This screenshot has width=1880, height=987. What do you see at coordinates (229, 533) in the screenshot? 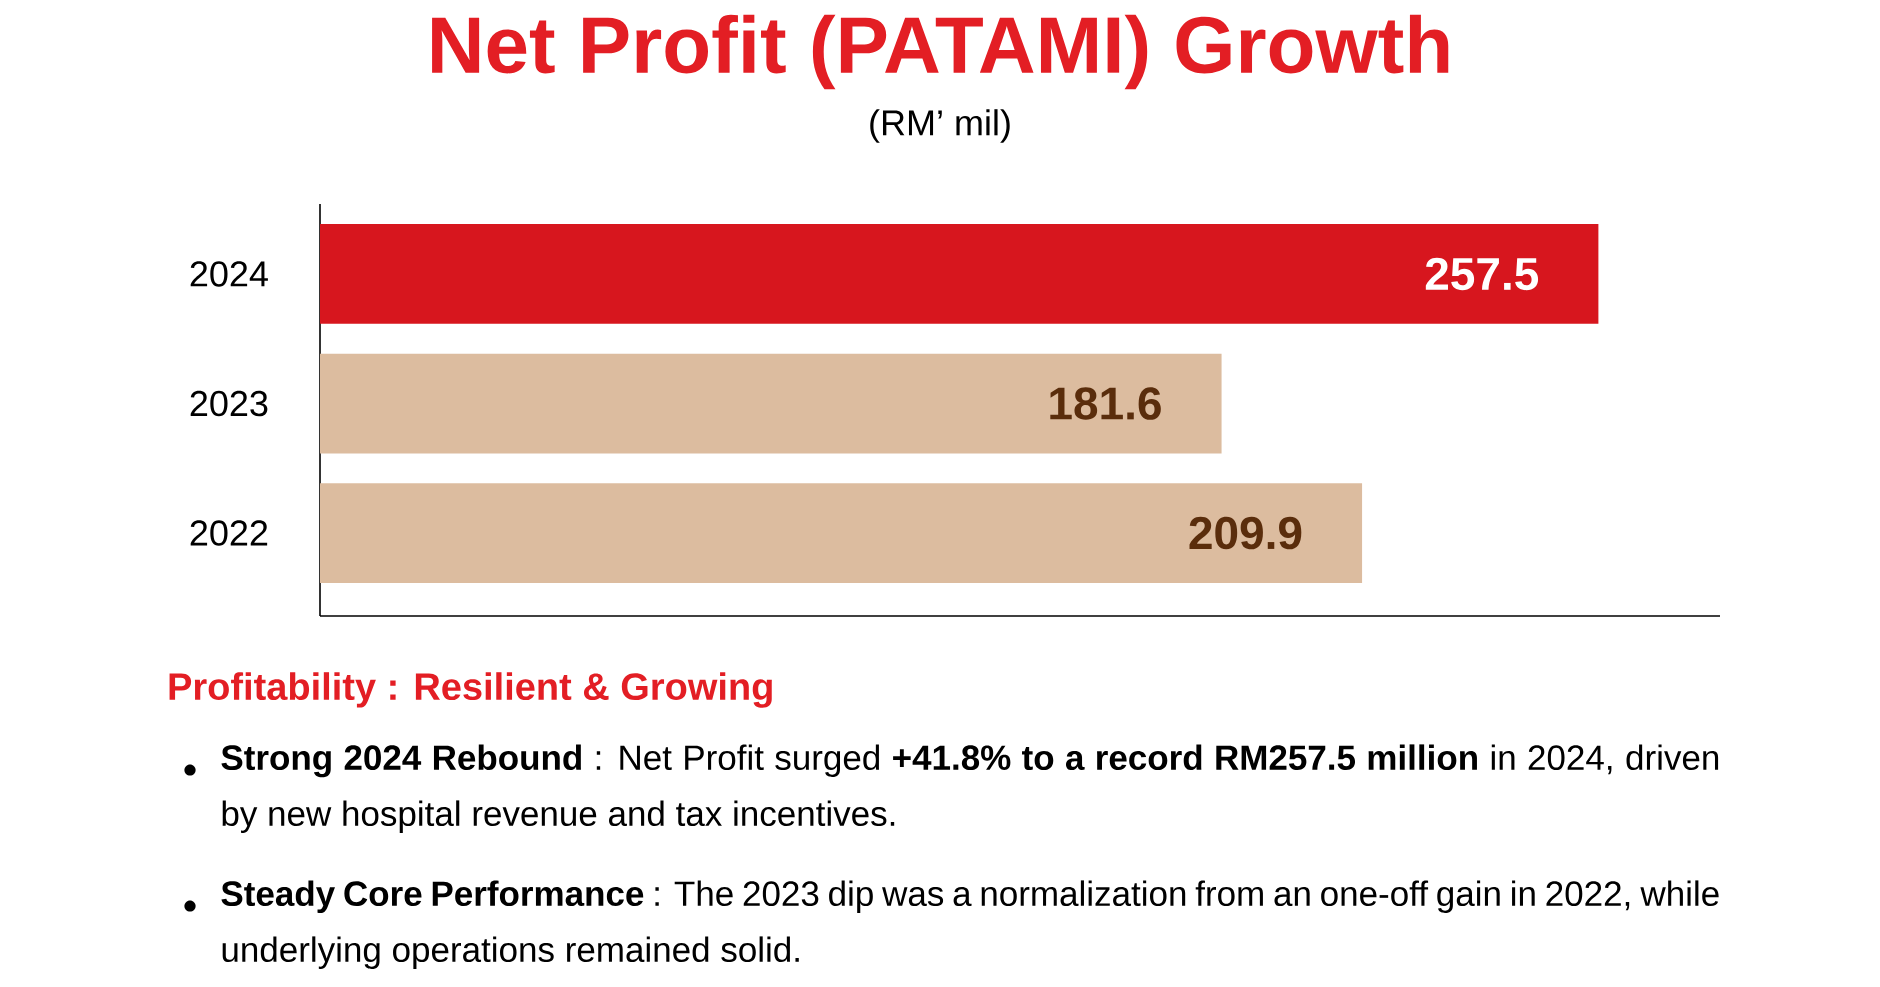
I see `y-tick-label: 2022` at bounding box center [229, 533].